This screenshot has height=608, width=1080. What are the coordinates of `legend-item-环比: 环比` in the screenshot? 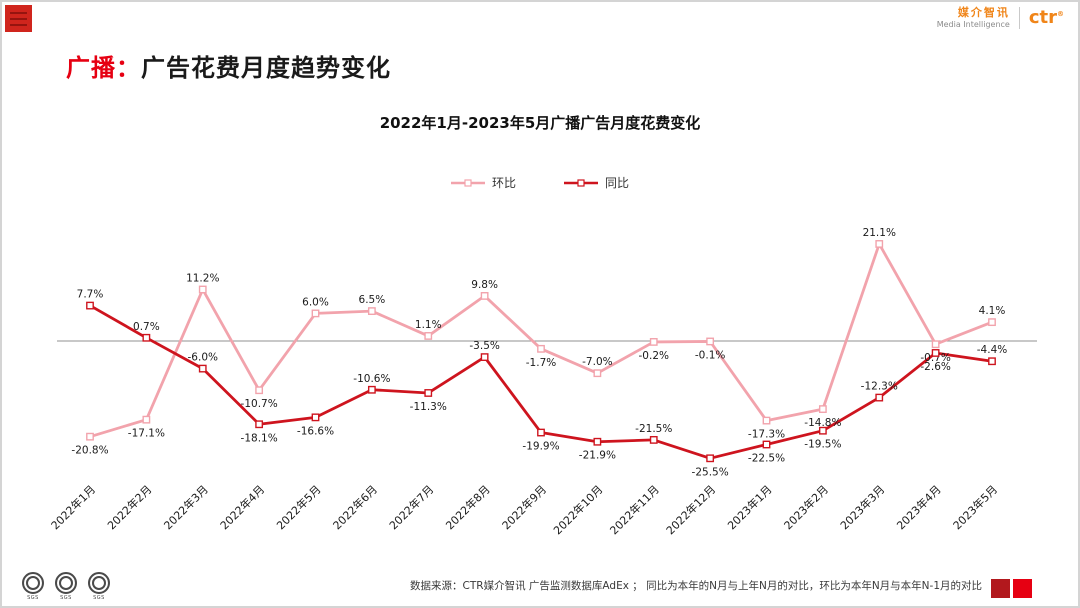 It's located at (483, 182).